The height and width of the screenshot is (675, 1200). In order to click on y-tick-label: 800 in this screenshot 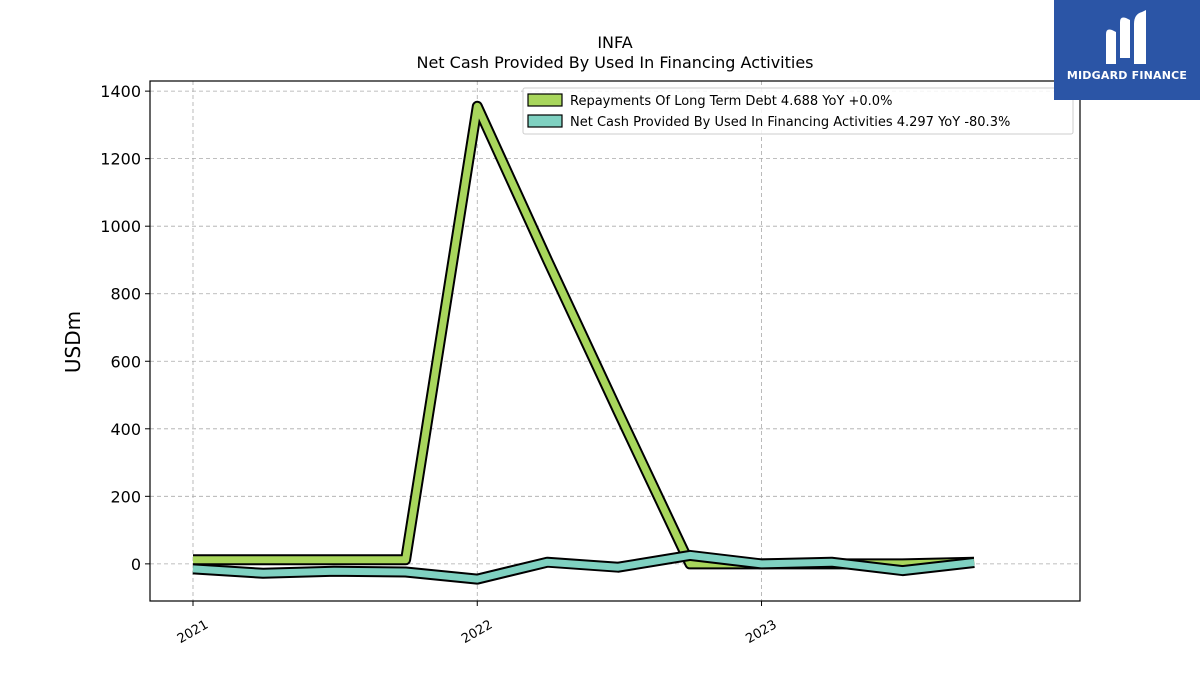, I will do `click(125, 294)`.